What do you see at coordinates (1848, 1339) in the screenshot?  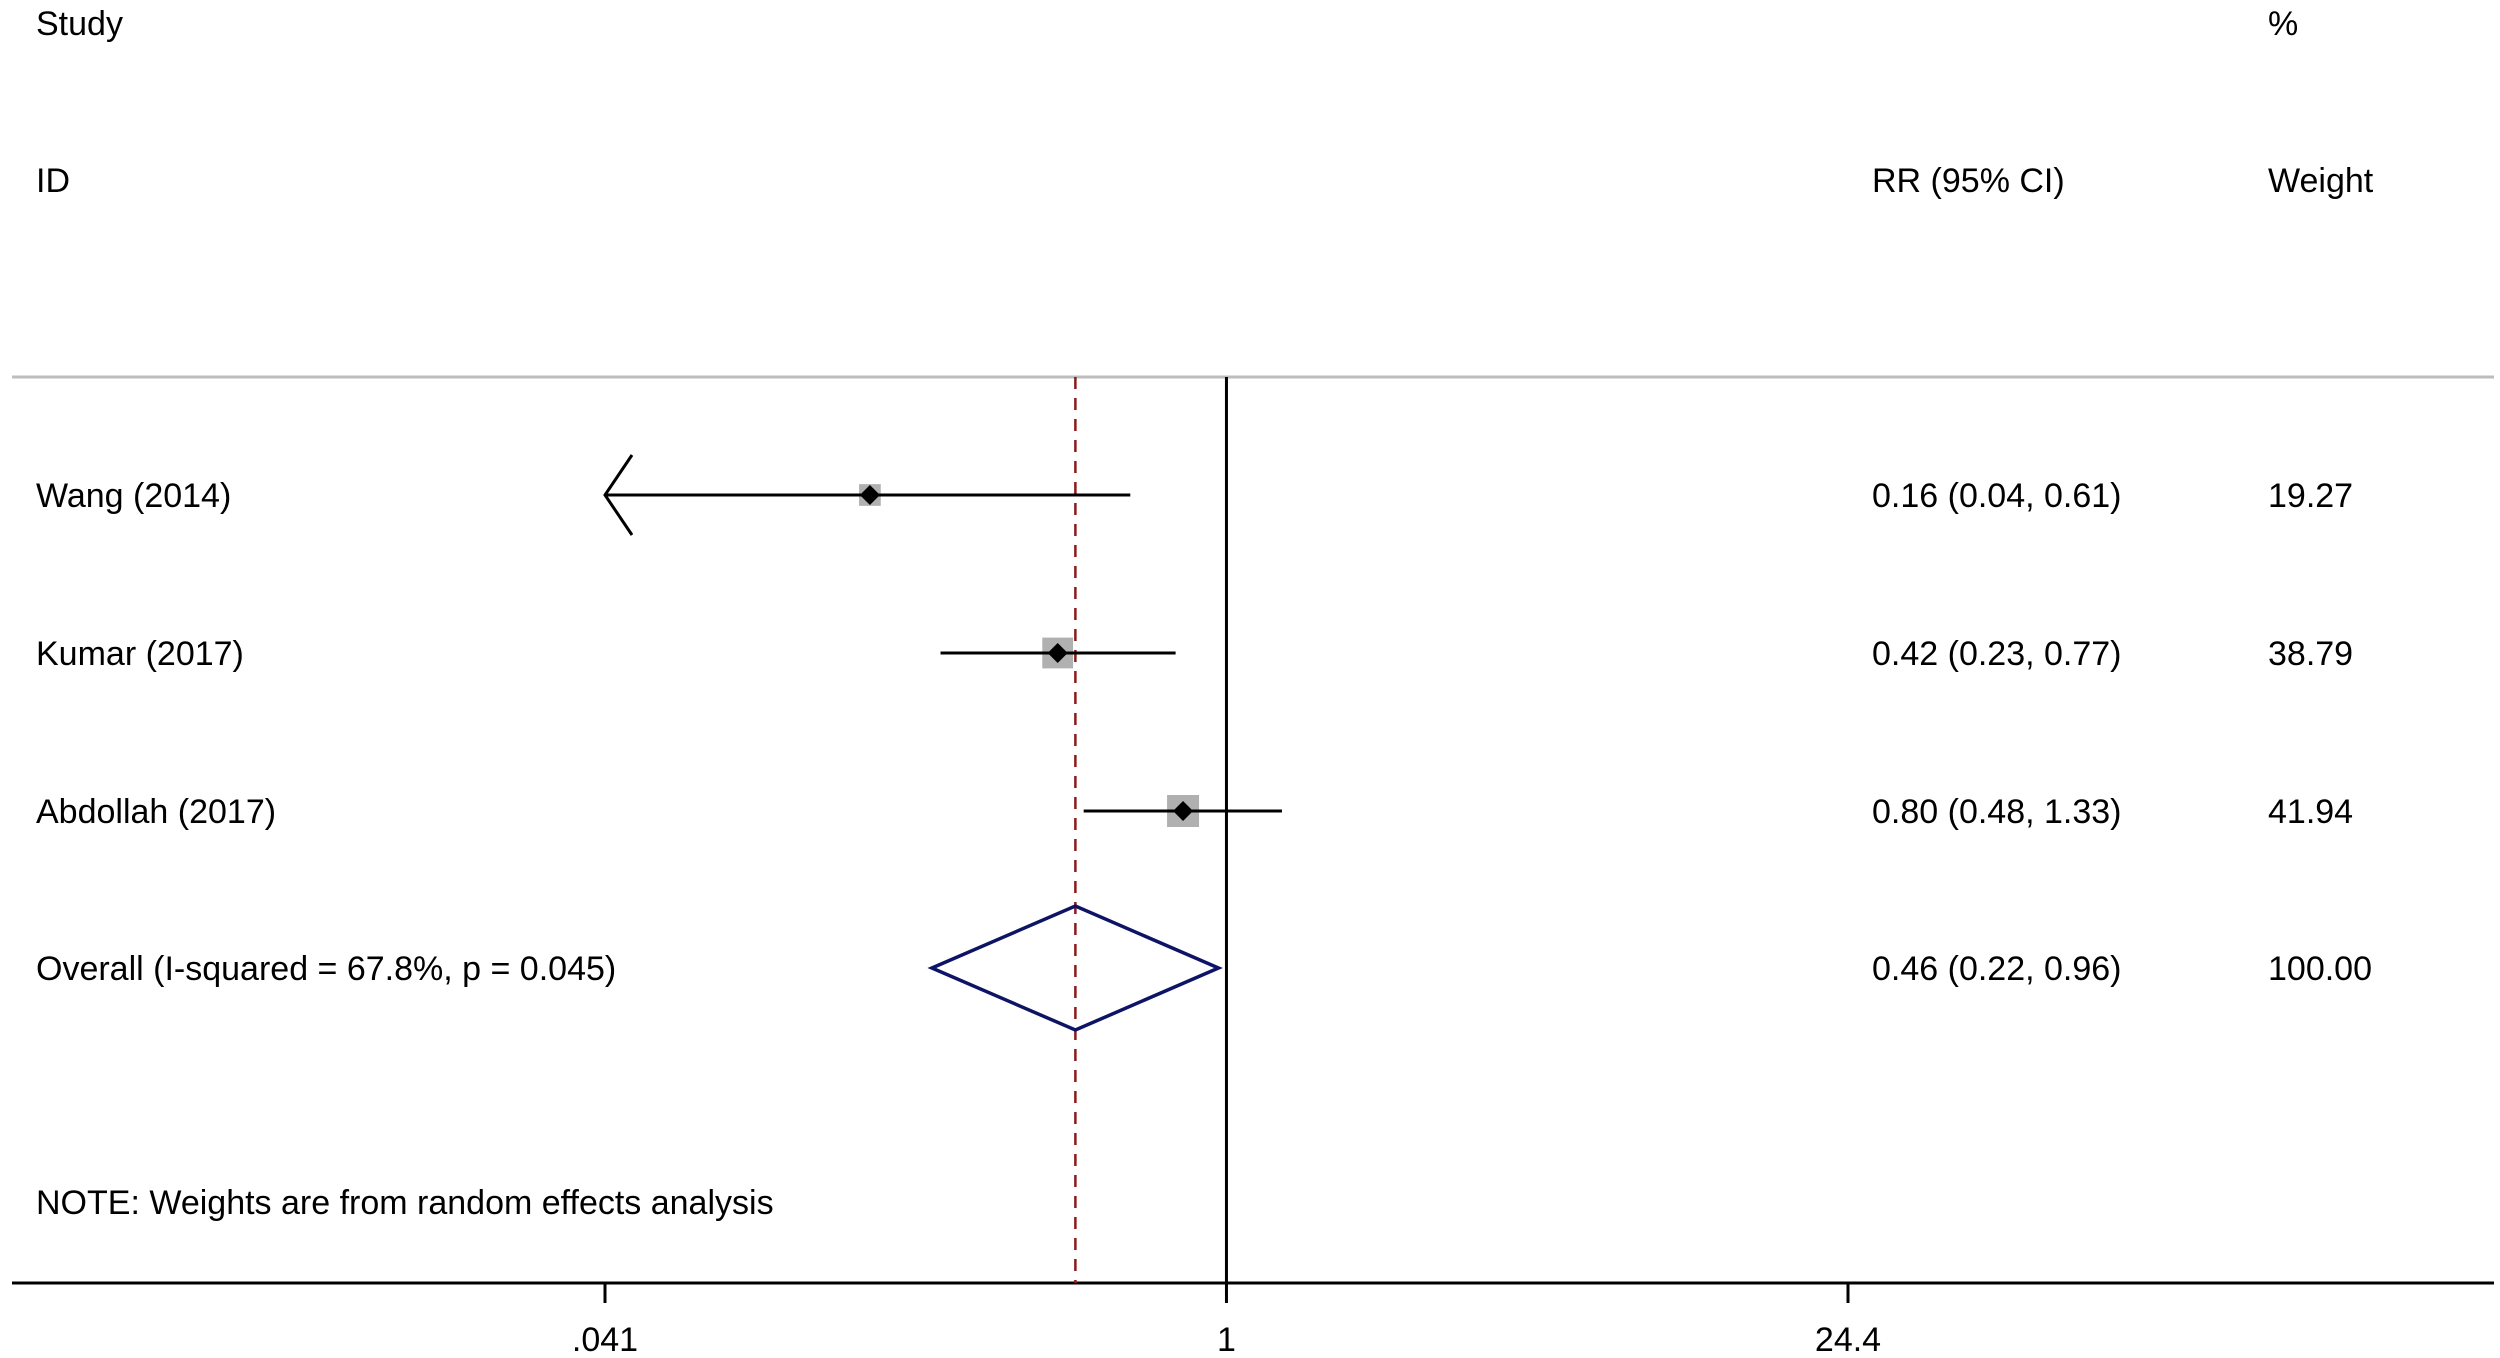 I see `x-tick-label: 24.4` at bounding box center [1848, 1339].